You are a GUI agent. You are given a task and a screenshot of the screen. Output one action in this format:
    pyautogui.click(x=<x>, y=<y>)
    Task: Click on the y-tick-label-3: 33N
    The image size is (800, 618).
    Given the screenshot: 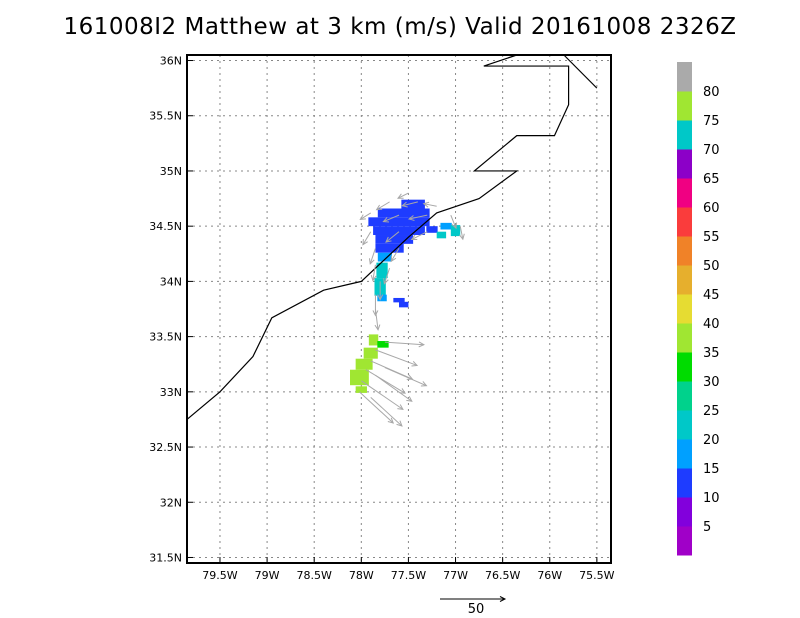 What is the action you would take?
    pyautogui.click(x=171, y=392)
    